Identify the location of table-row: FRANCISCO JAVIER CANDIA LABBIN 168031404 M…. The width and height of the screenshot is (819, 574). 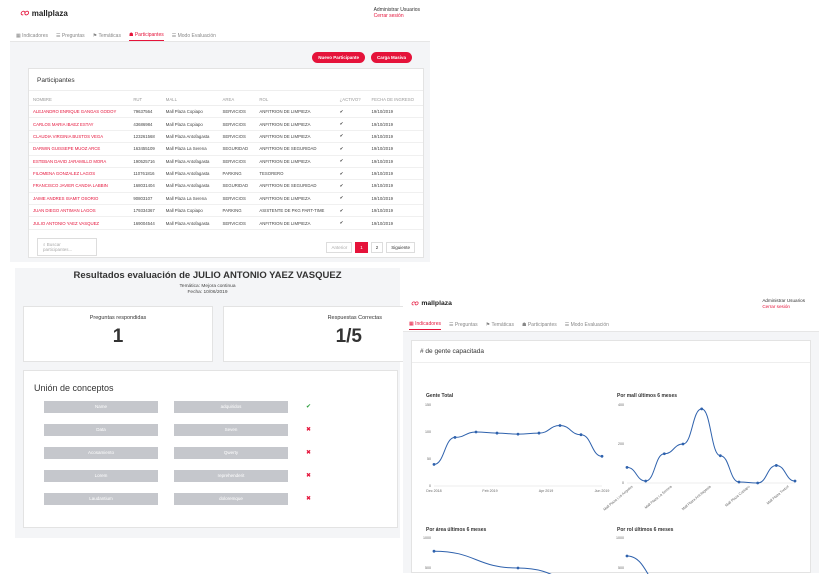
(226, 186).